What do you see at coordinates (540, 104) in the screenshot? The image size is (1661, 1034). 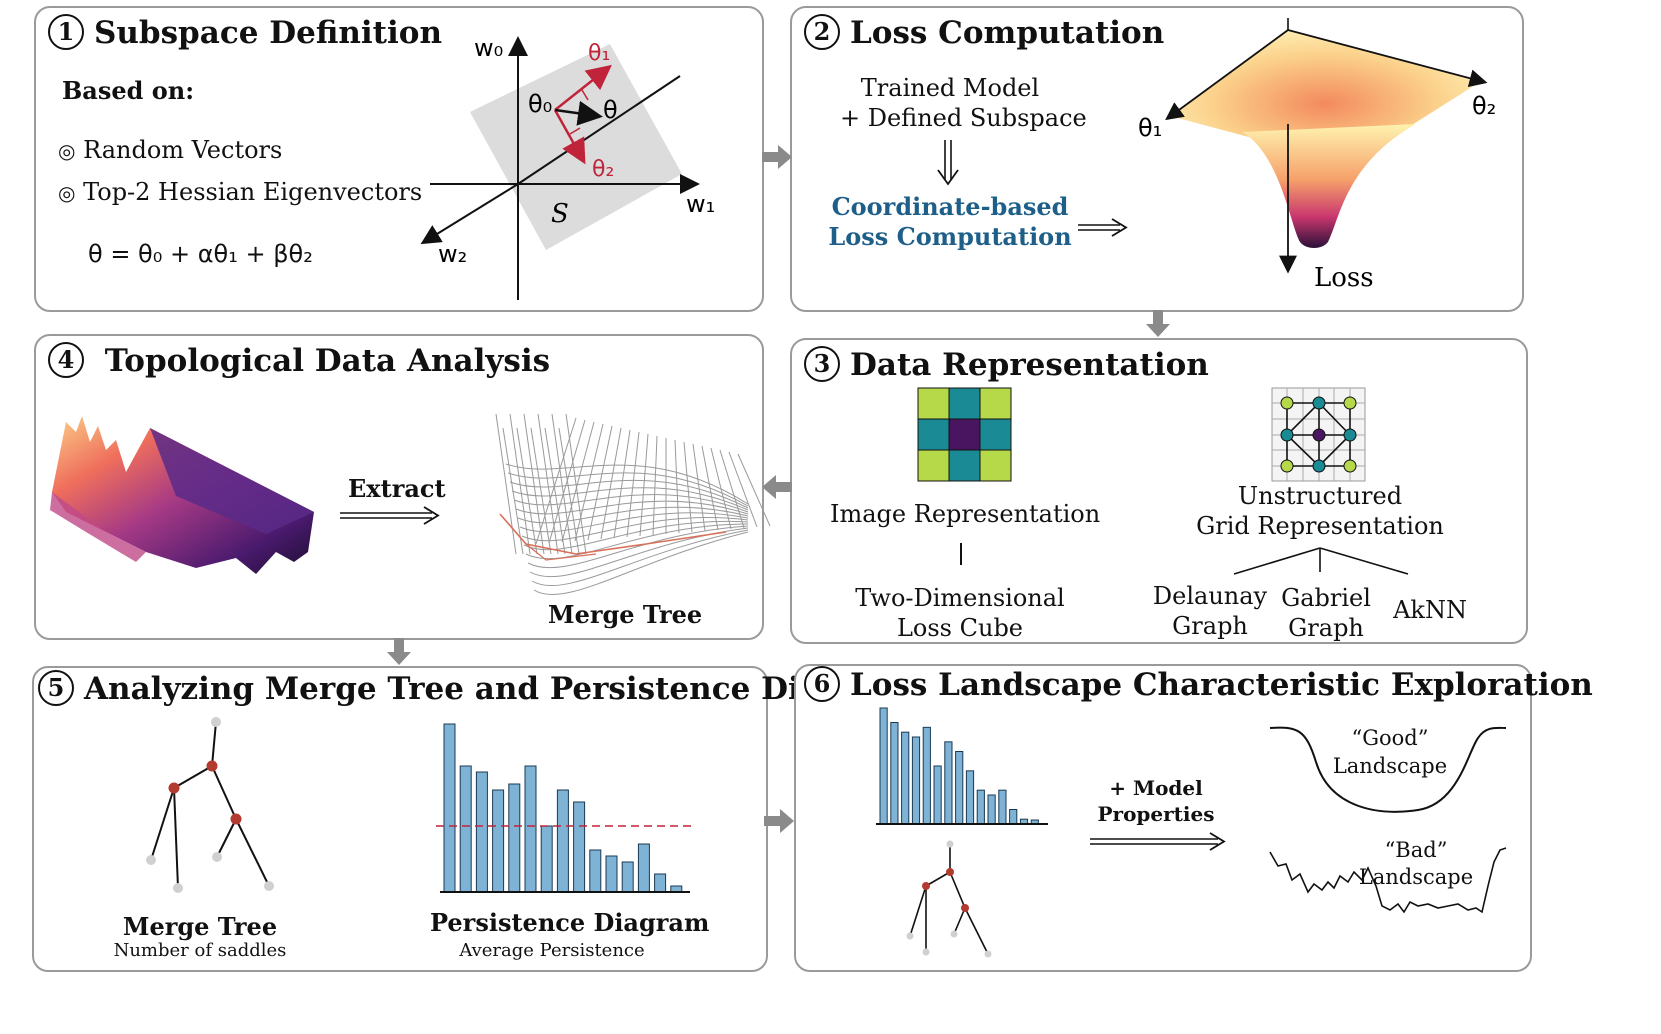 I see `theta0-label: θ₀` at bounding box center [540, 104].